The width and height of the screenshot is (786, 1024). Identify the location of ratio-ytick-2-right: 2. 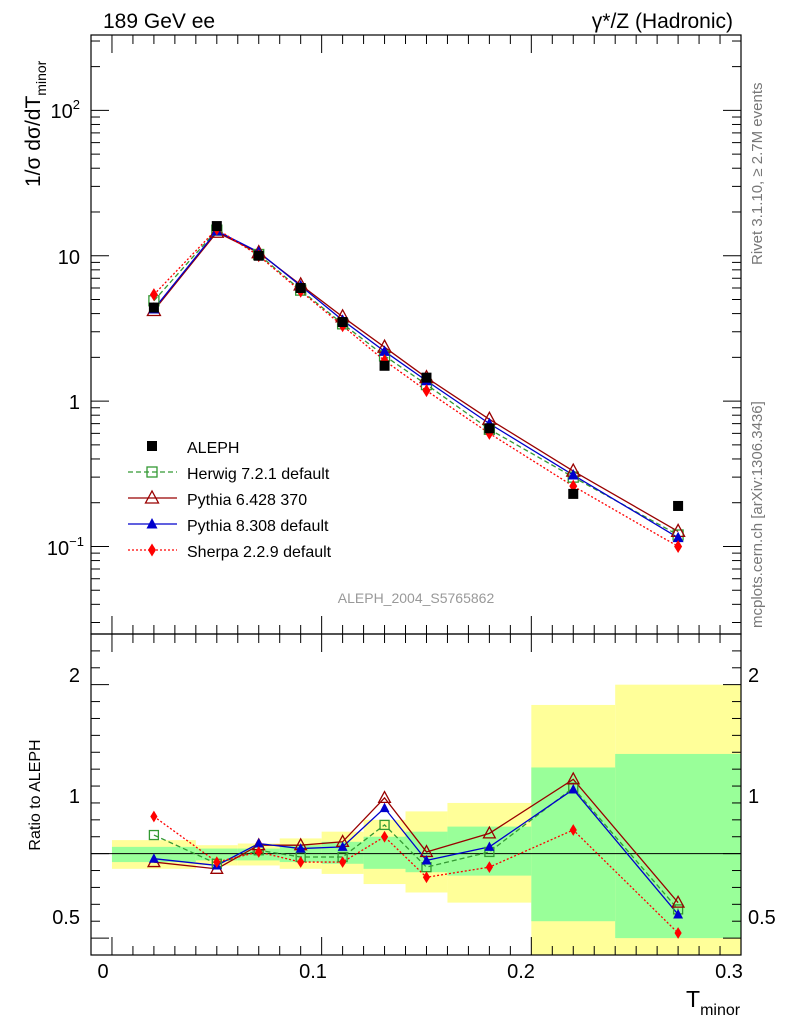
(753, 676).